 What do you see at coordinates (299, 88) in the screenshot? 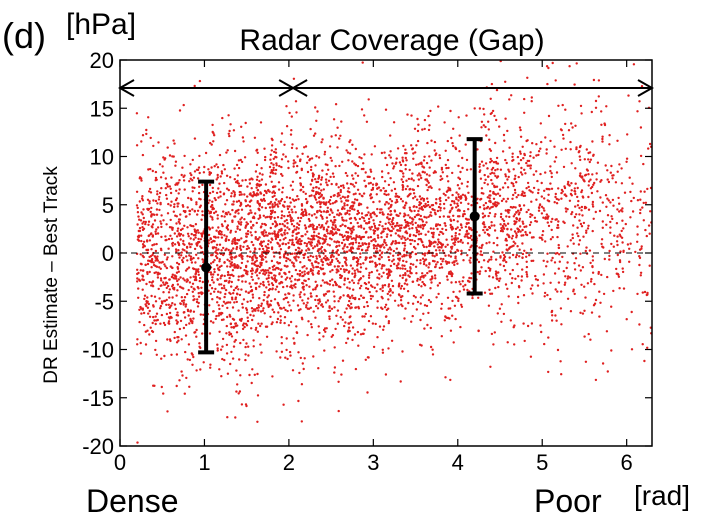
I see `range-arrow-head-left` at bounding box center [299, 88].